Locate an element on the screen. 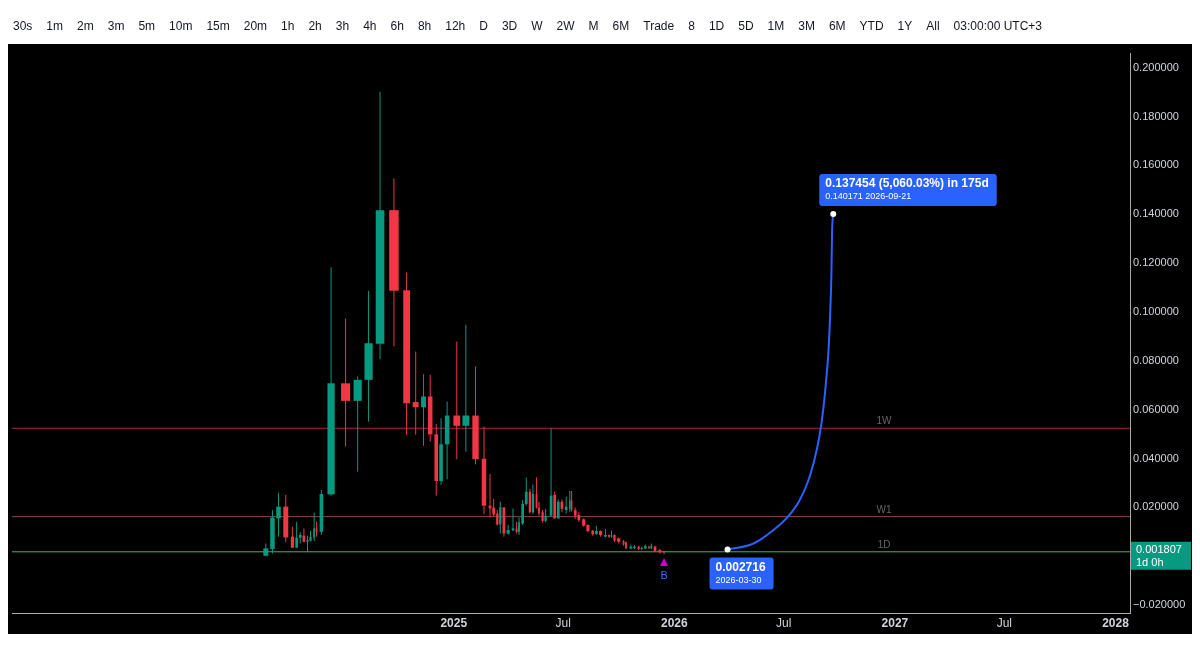  text: 12h is located at coordinates (455, 26).